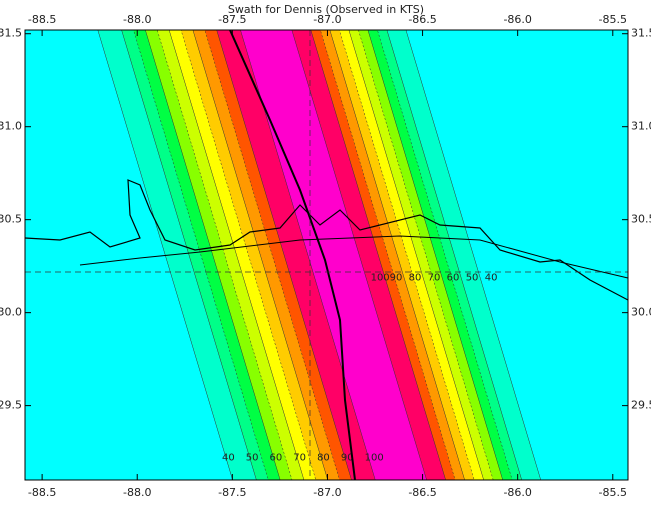 The image size is (651, 514). Describe the element at coordinates (353, 257) in the screenshot. I see `coastline` at that location.